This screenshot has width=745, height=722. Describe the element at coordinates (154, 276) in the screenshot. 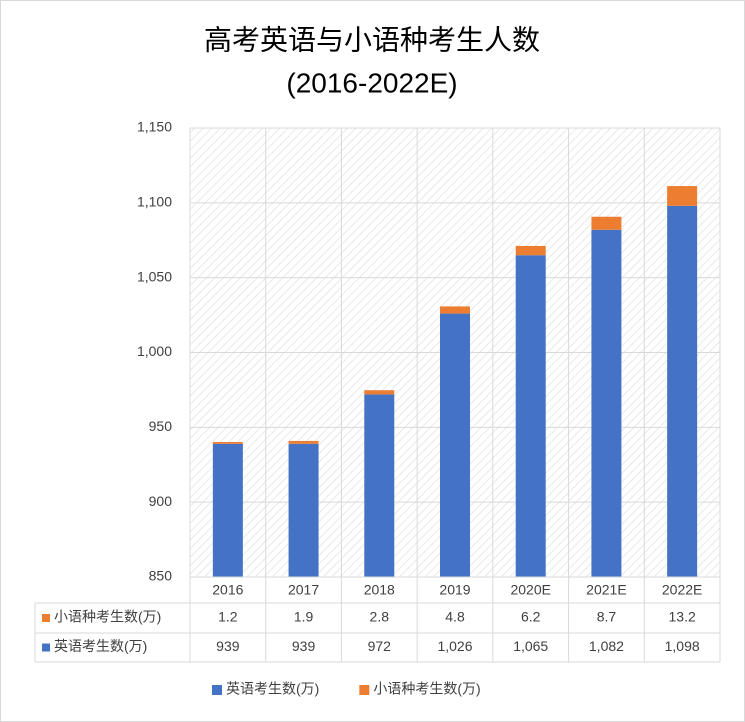

I see `y-tick-label: 1,050` at that location.